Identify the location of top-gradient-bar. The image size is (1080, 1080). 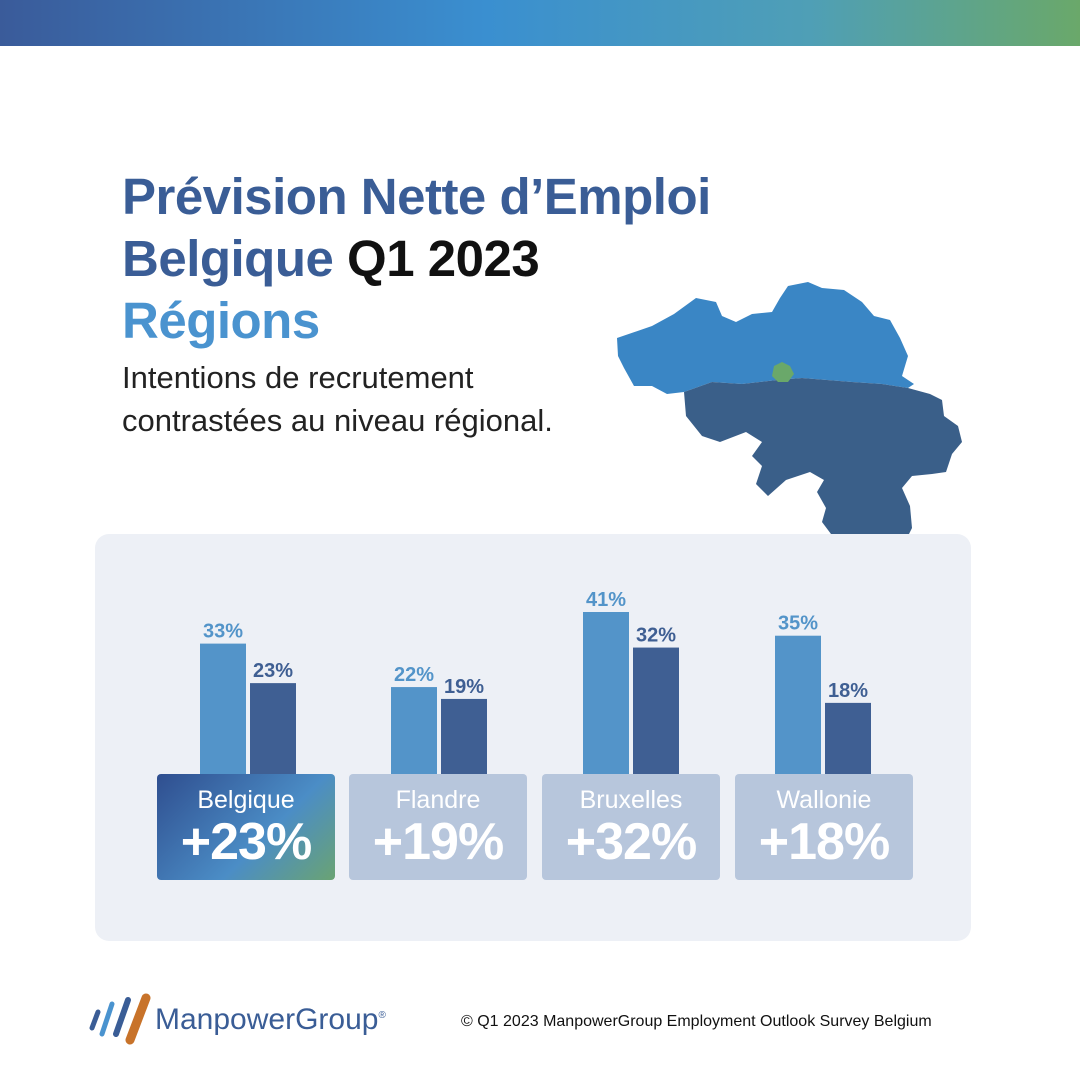
(540, 23).